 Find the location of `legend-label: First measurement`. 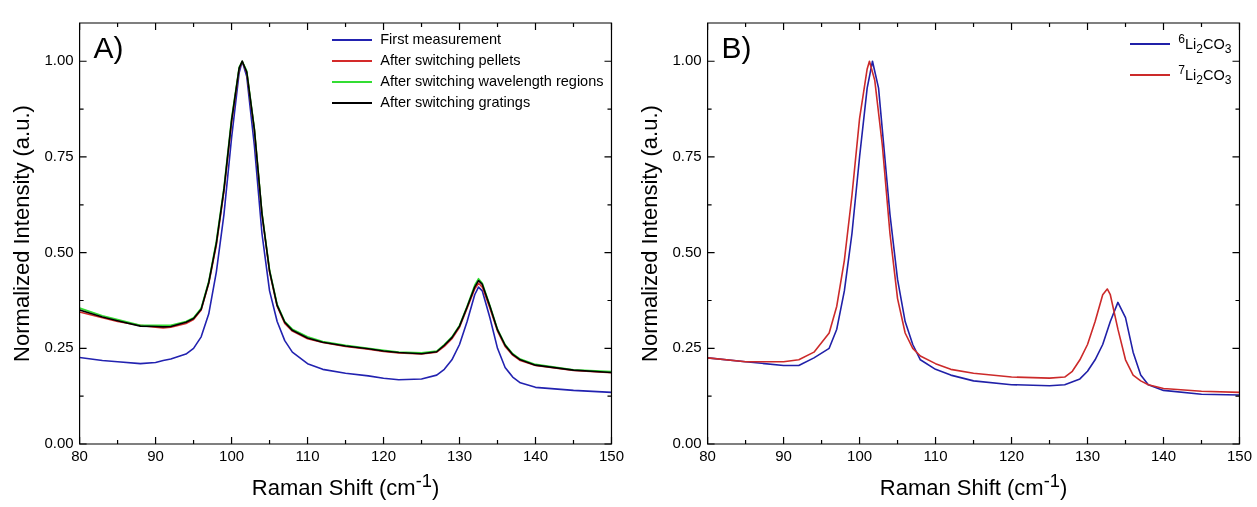

legend-label: First measurement is located at coordinates (441, 39).